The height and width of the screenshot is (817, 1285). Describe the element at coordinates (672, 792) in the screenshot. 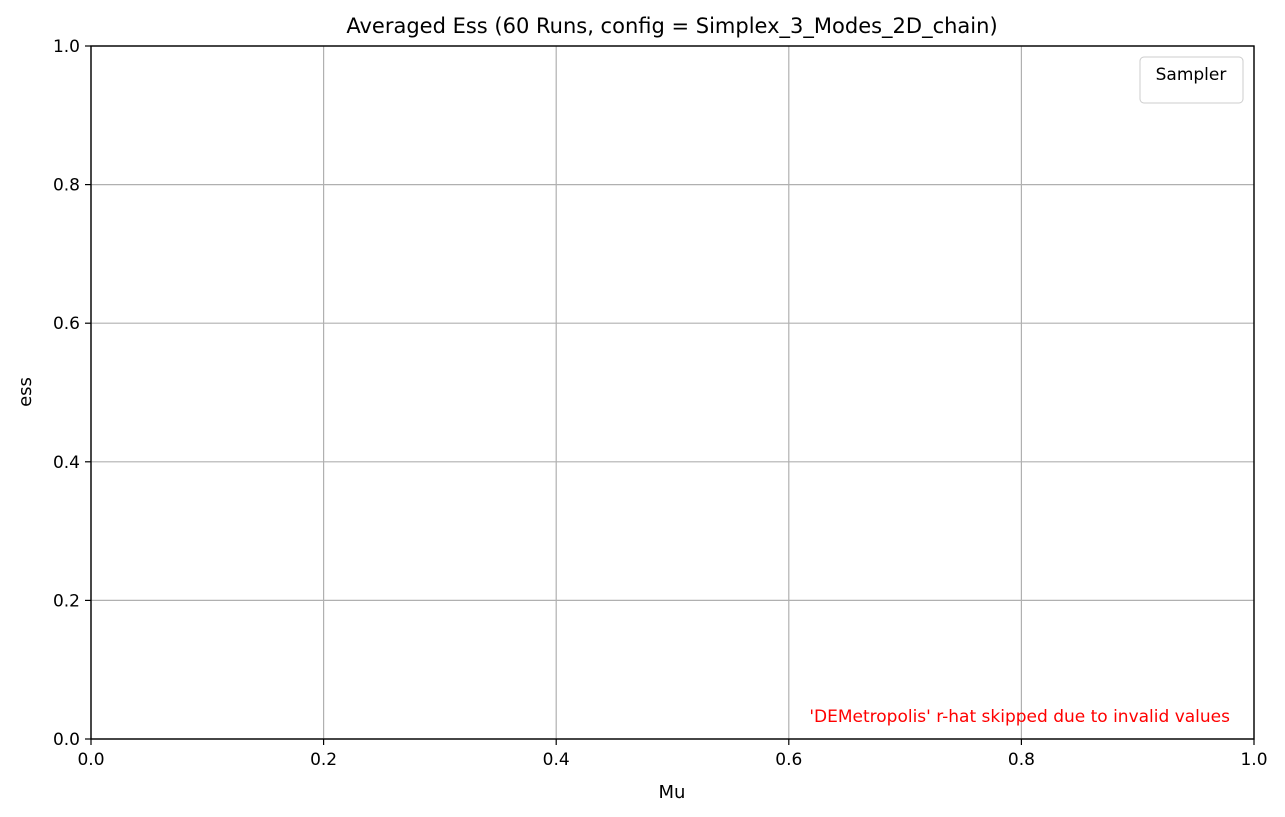

I see `x-axis-label: Mu` at that location.